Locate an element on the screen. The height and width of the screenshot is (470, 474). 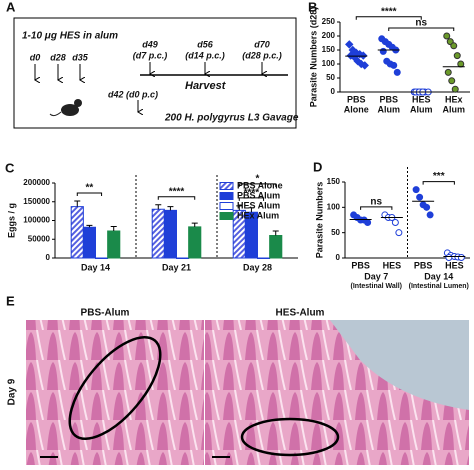
challenge-day: d42 (d0 p.c) is located at coordinates (133, 94).